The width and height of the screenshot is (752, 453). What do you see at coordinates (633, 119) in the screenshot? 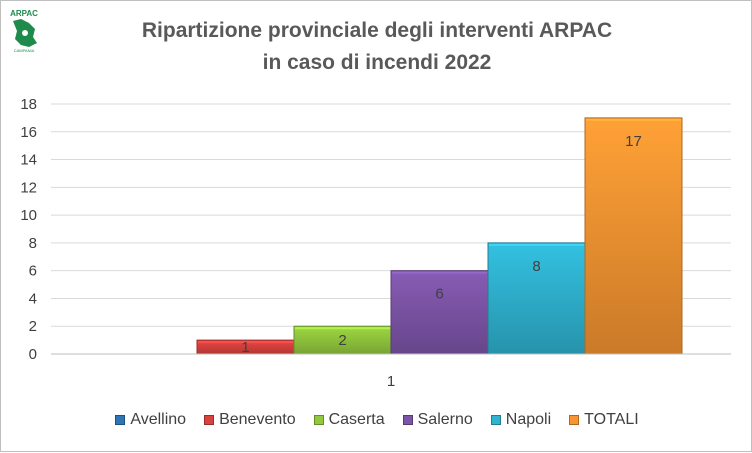
I see `bar-highlight-totali` at bounding box center [633, 119].